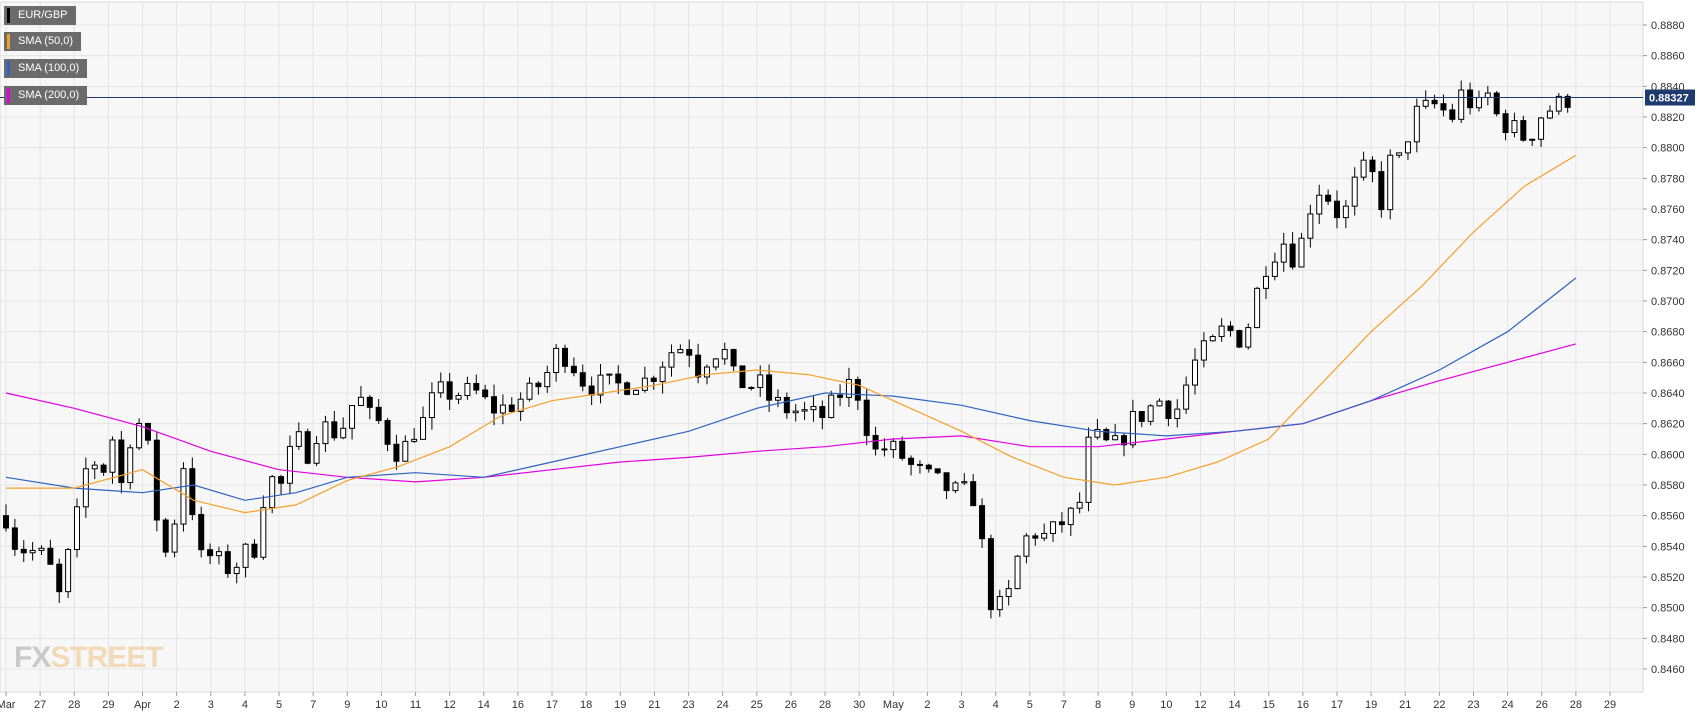 The image size is (1707, 712). I want to click on y-tick-label: 0.8820, so click(1668, 118).